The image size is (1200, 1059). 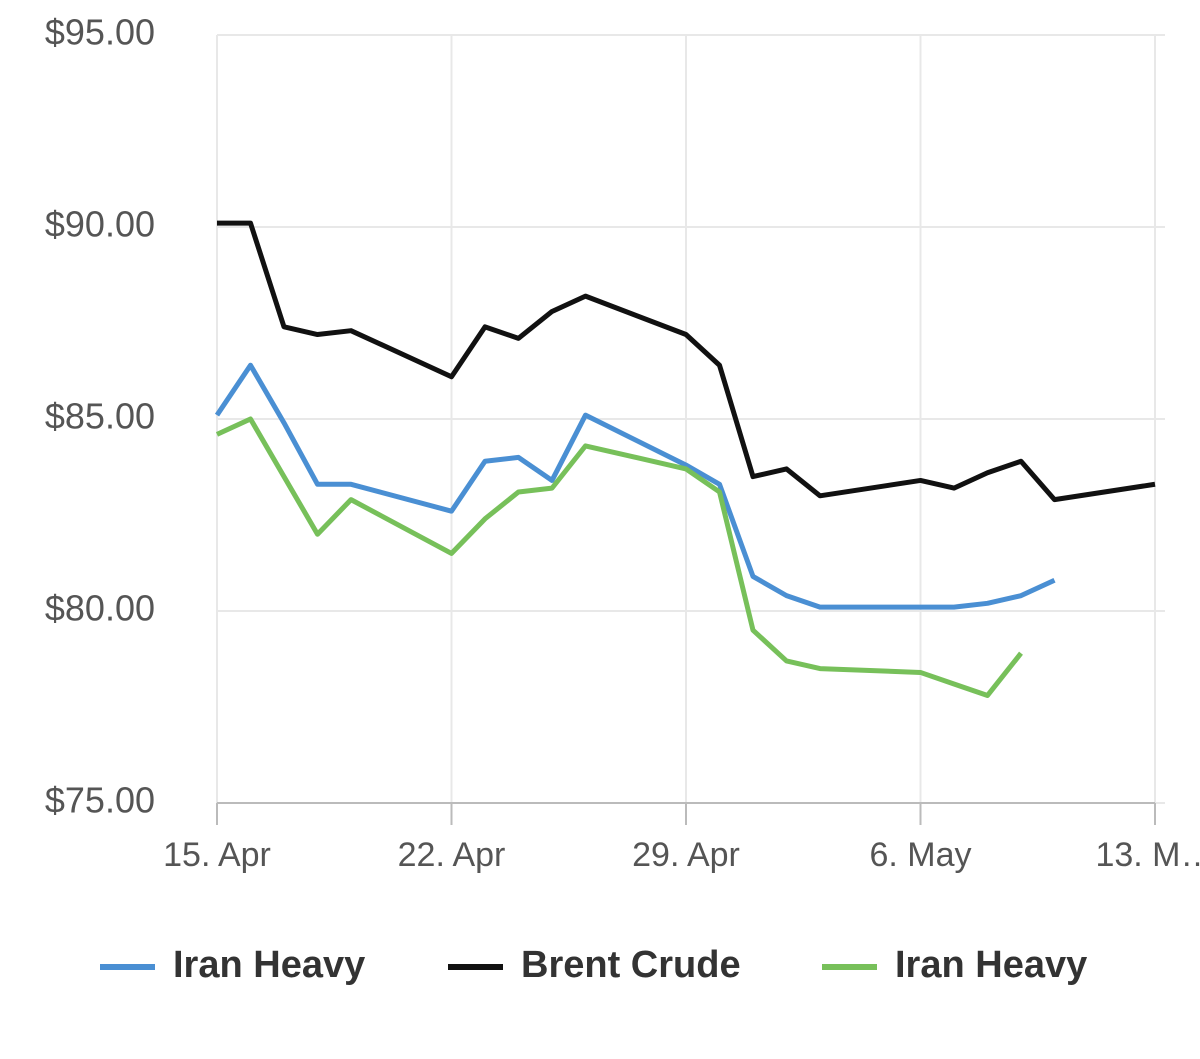 What do you see at coordinates (100, 800) in the screenshot?
I see `y-tick-label: $75.00` at bounding box center [100, 800].